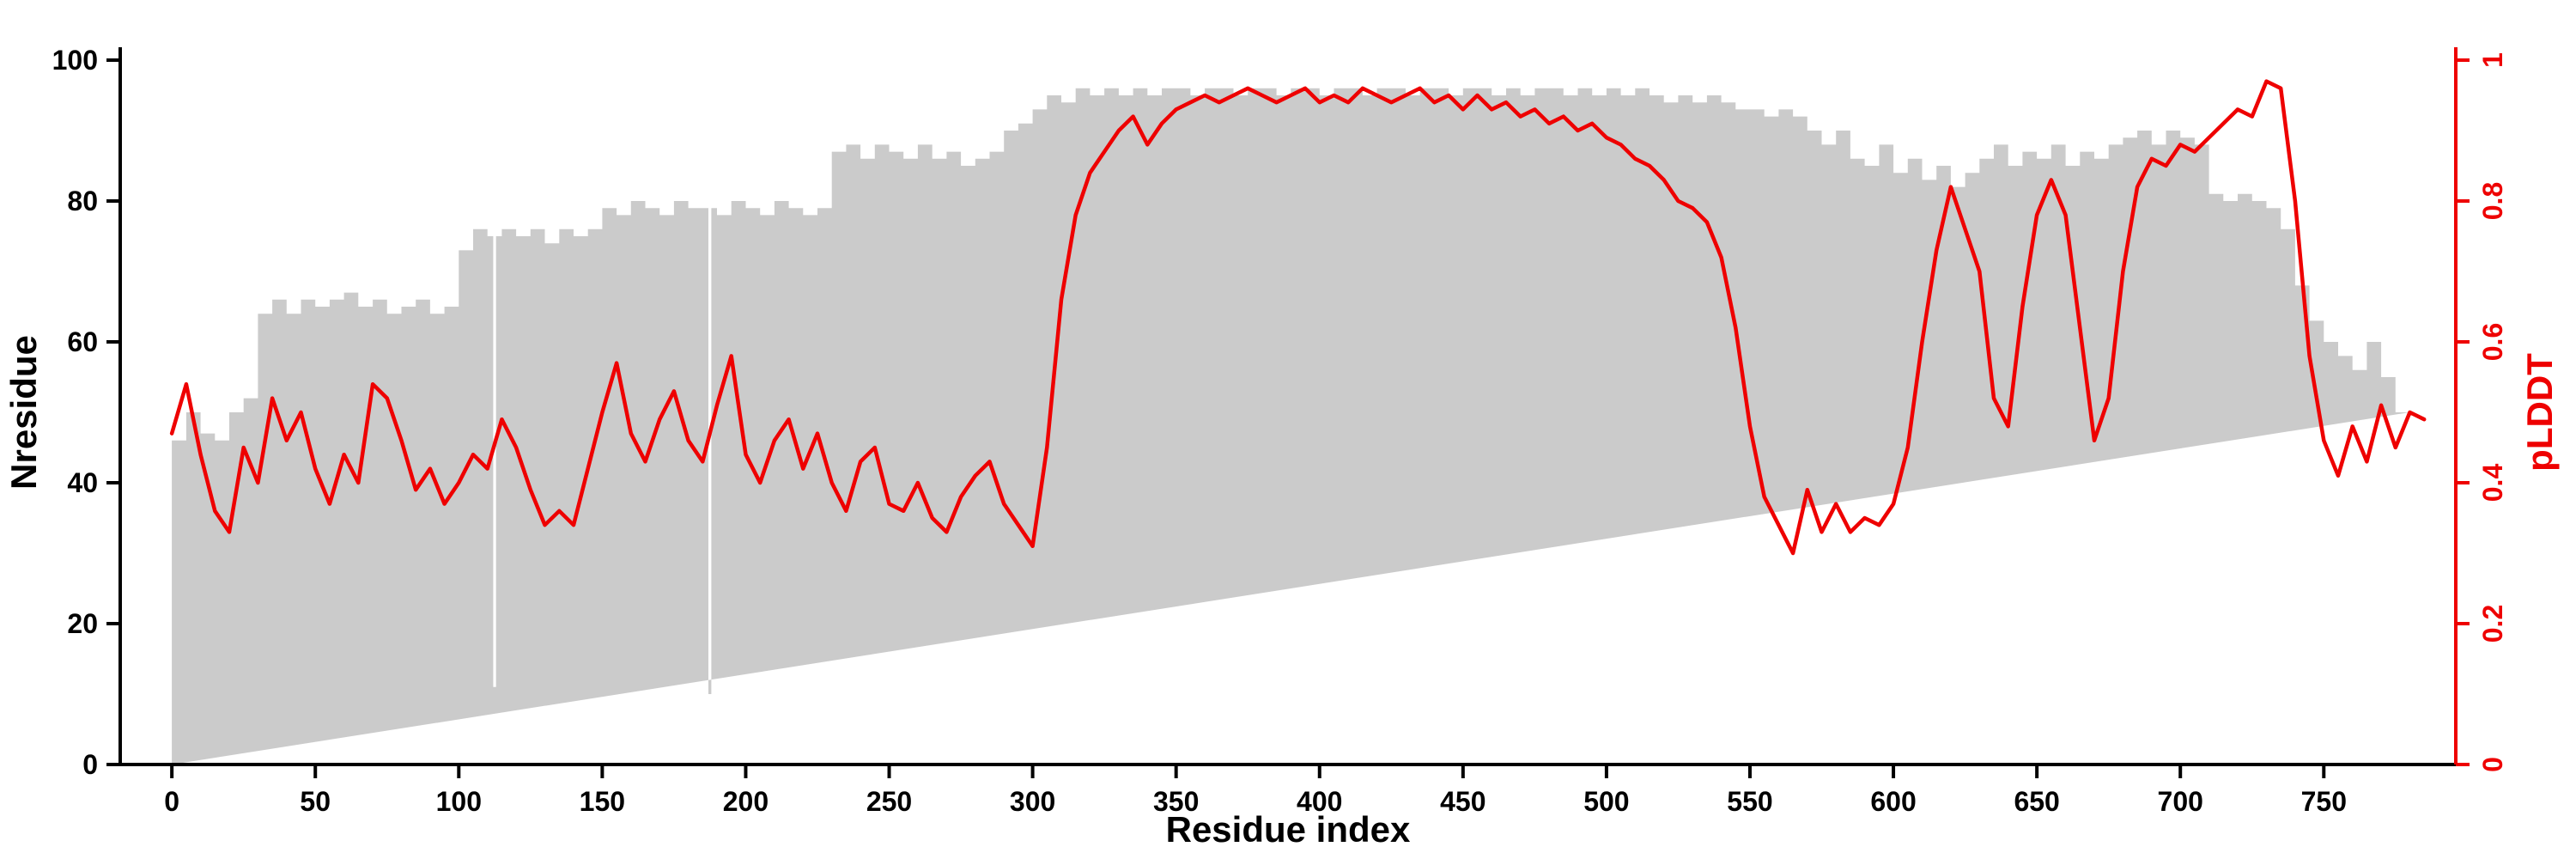 This screenshot has width=2576, height=859. I want to click on left-tick-label: 0, so click(90, 765).